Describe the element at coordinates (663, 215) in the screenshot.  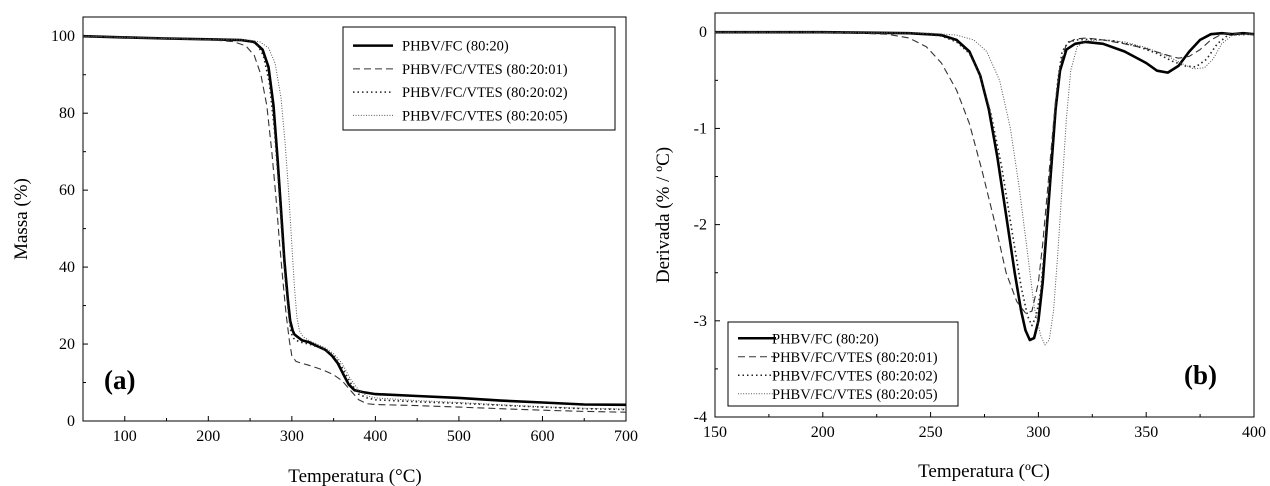
I see `panel-b-y-axis-label: Derivada (% / ºC)` at that location.